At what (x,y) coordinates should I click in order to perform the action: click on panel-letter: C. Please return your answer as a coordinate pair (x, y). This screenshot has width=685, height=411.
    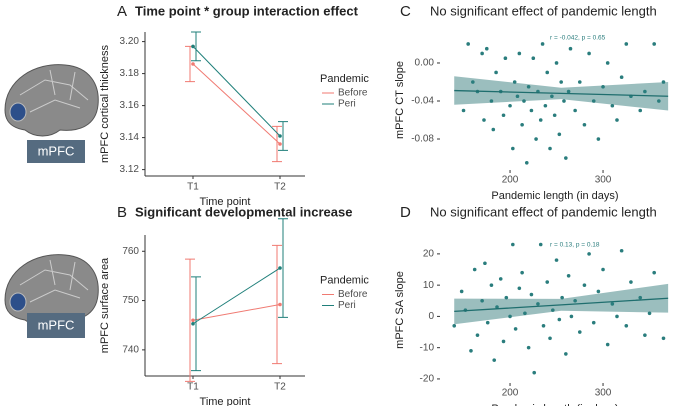
    Looking at the image, I should click on (405, 11).